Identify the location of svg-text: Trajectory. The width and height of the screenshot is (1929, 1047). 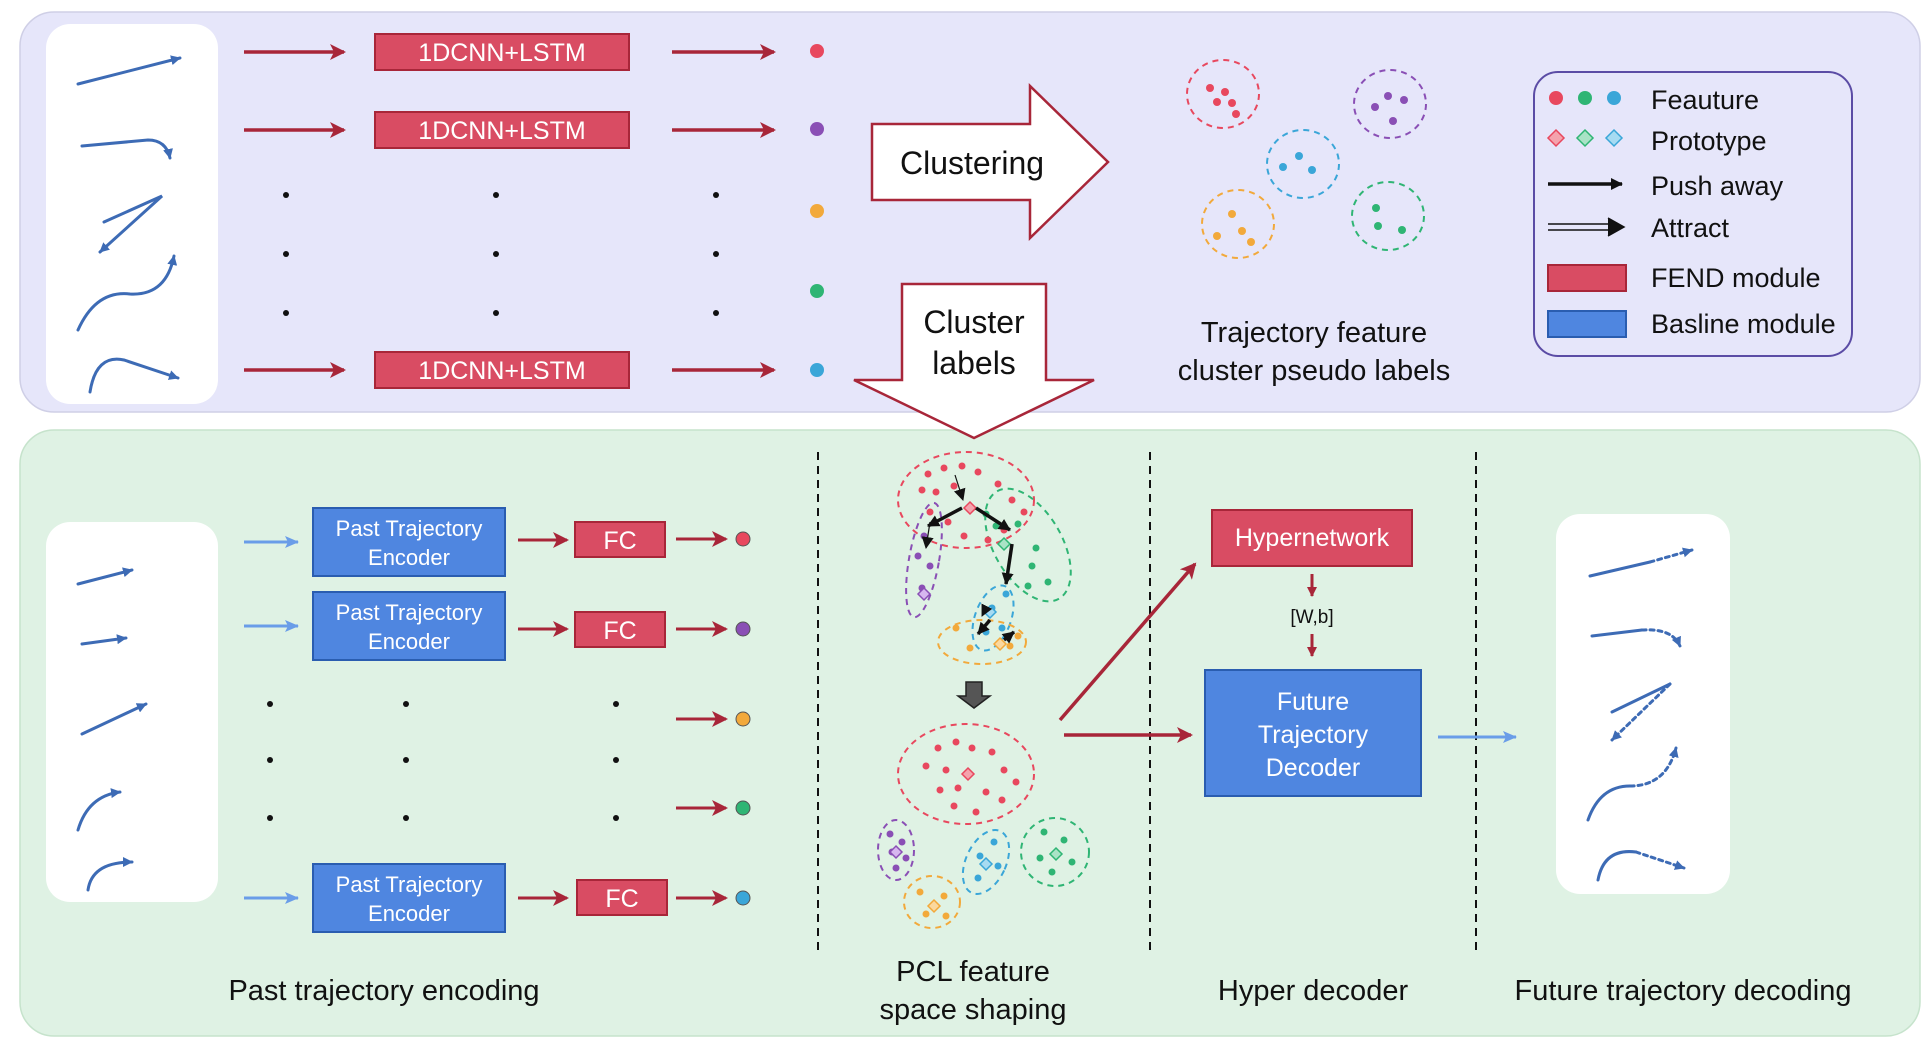
(1313, 735).